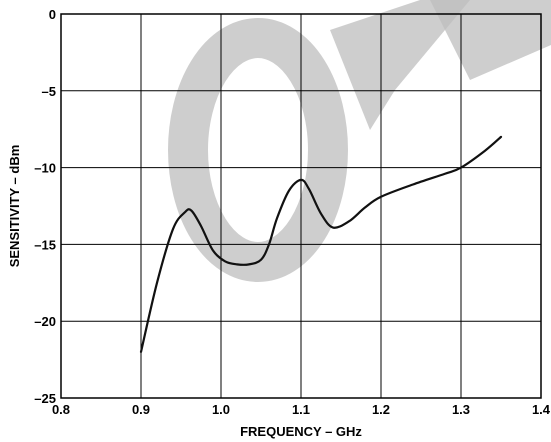 The width and height of the screenshot is (551, 442). Describe the element at coordinates (52, 14) in the screenshot. I see `y-tick-label: 0` at that location.